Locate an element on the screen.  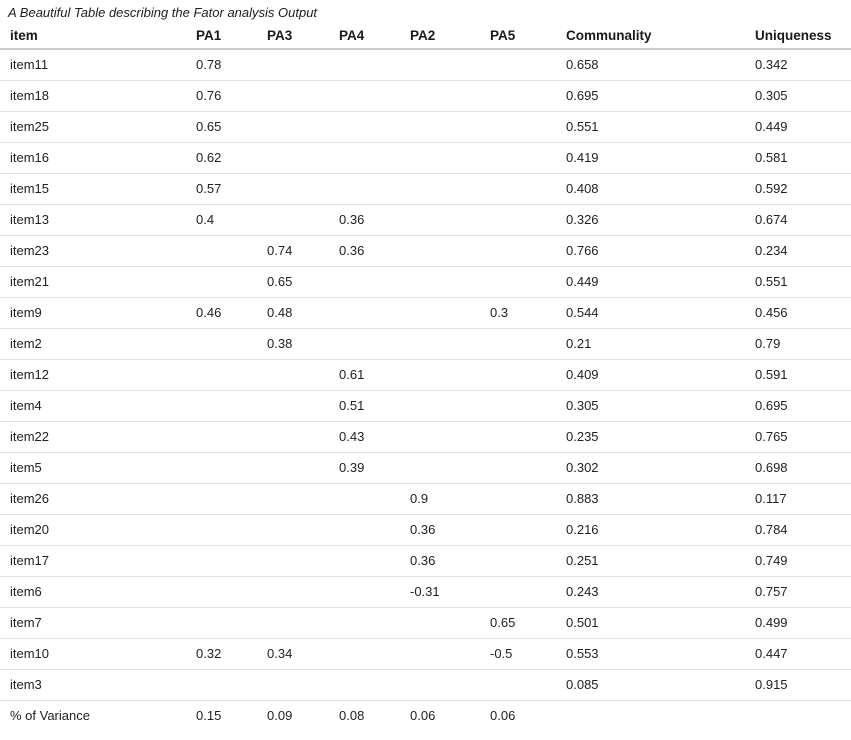
table-row: item17 0.36 0.251 0.749 is located at coordinates (425, 561).